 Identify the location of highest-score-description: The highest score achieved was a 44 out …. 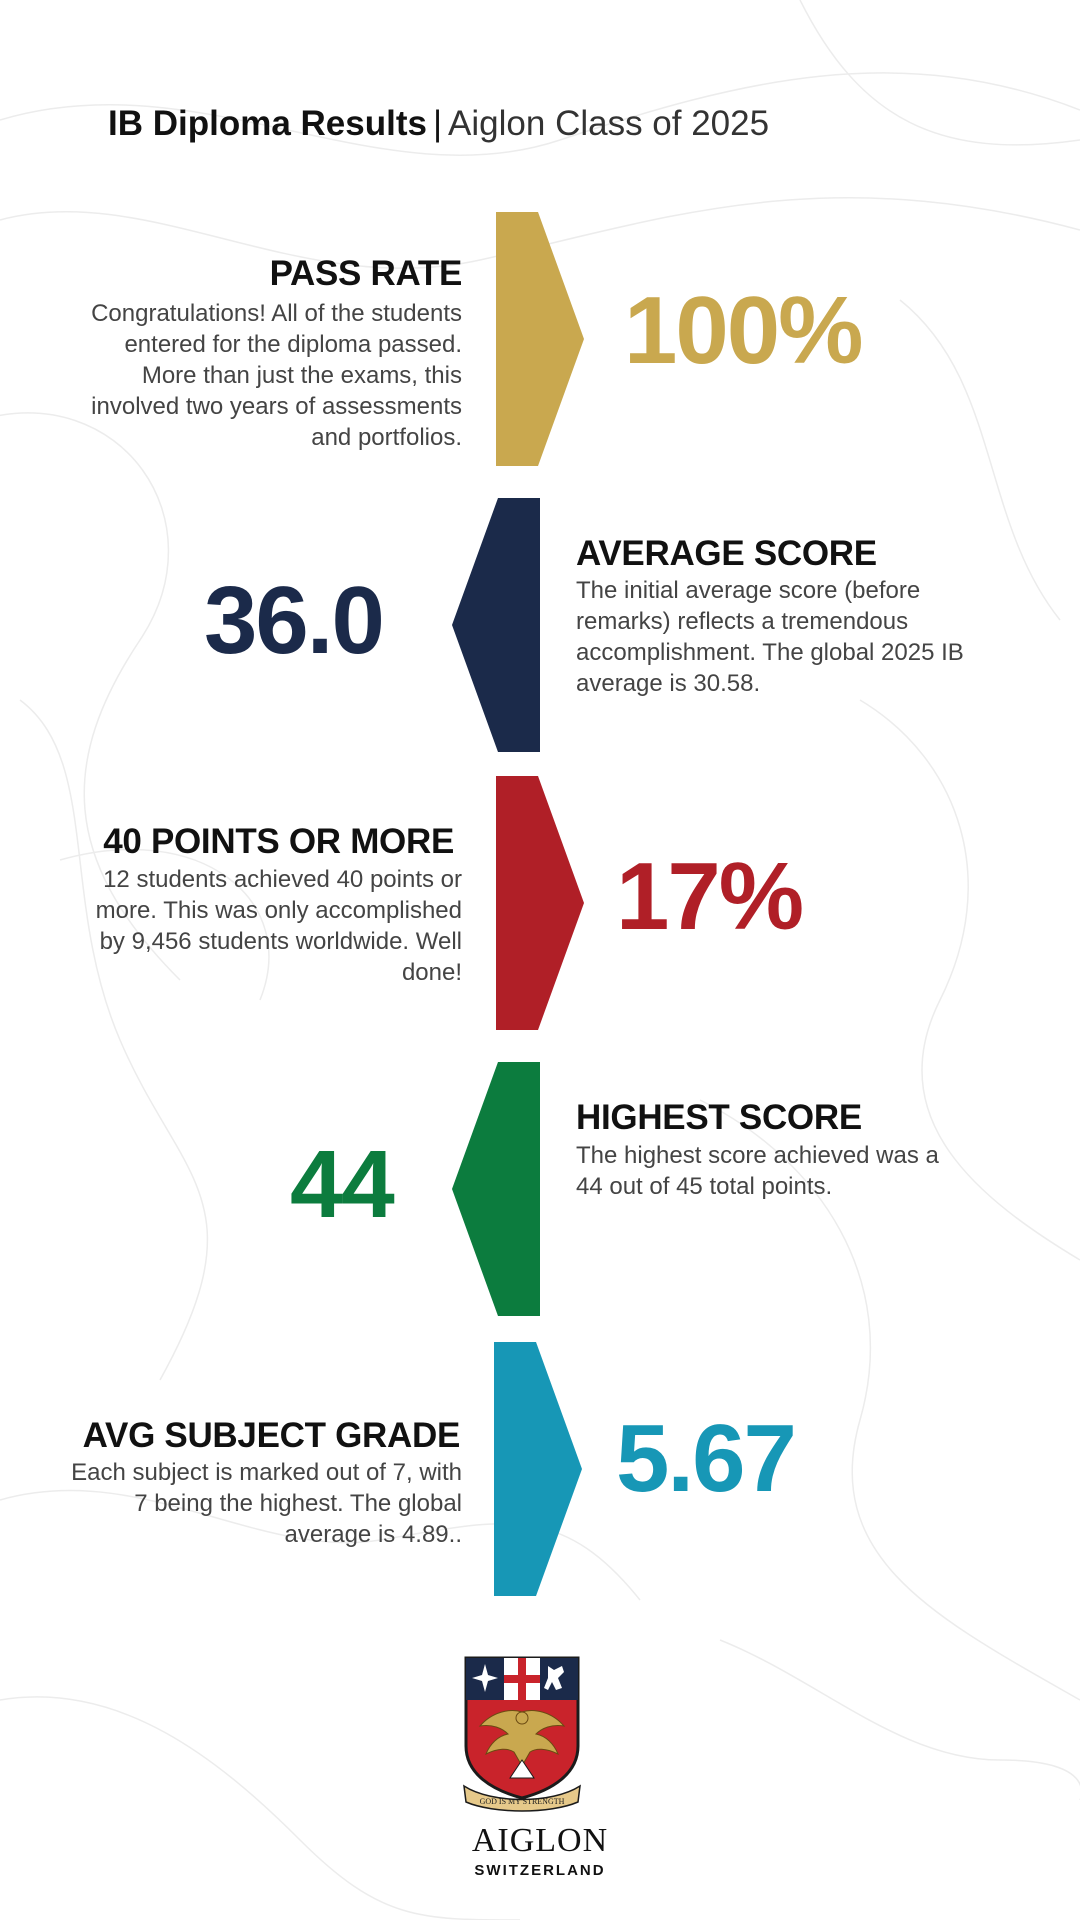
(757, 1171).